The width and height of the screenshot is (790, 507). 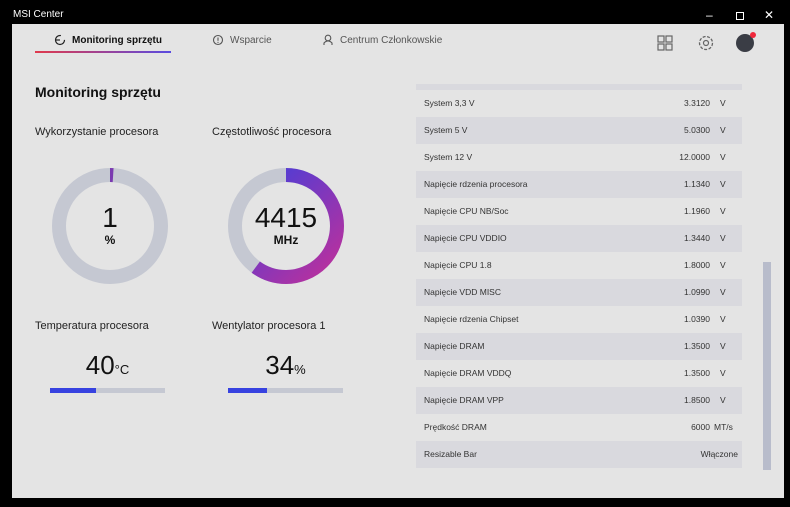 I want to click on close-button: ✕, so click(x=769, y=15).